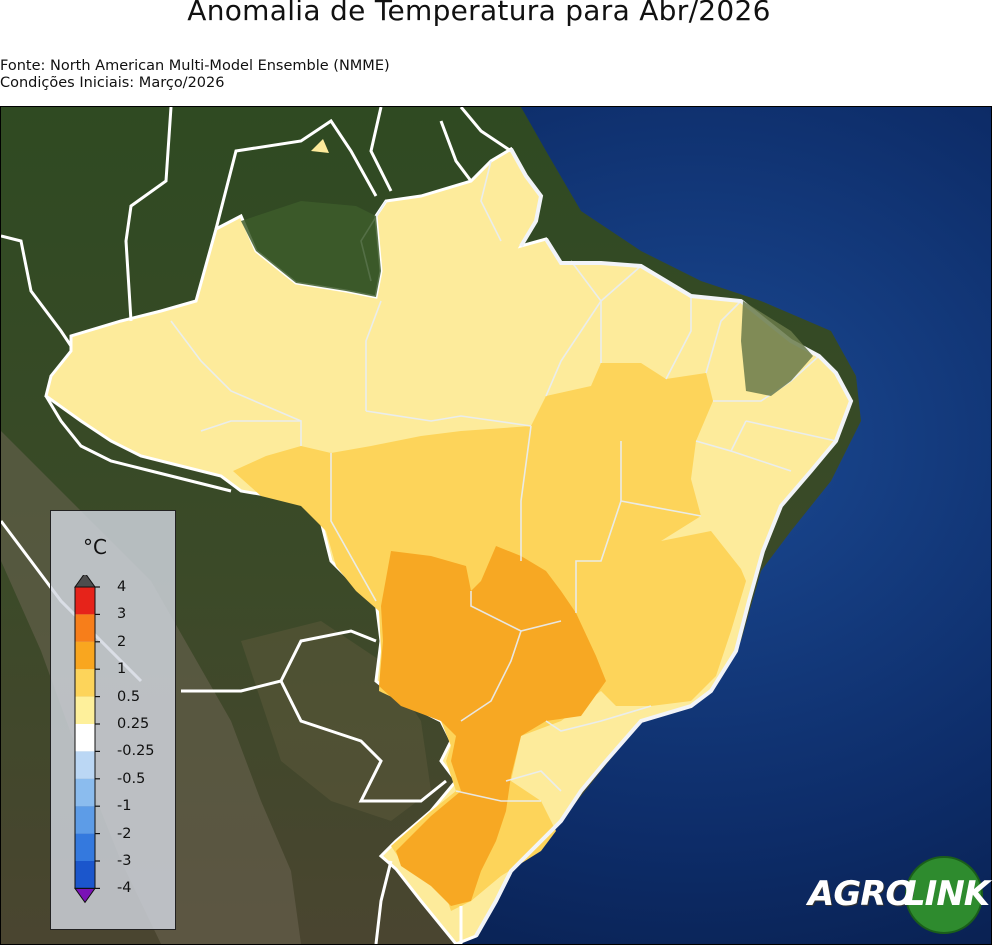 This screenshot has width=992, height=945. I want to click on amapa-spot, so click(320, 146).